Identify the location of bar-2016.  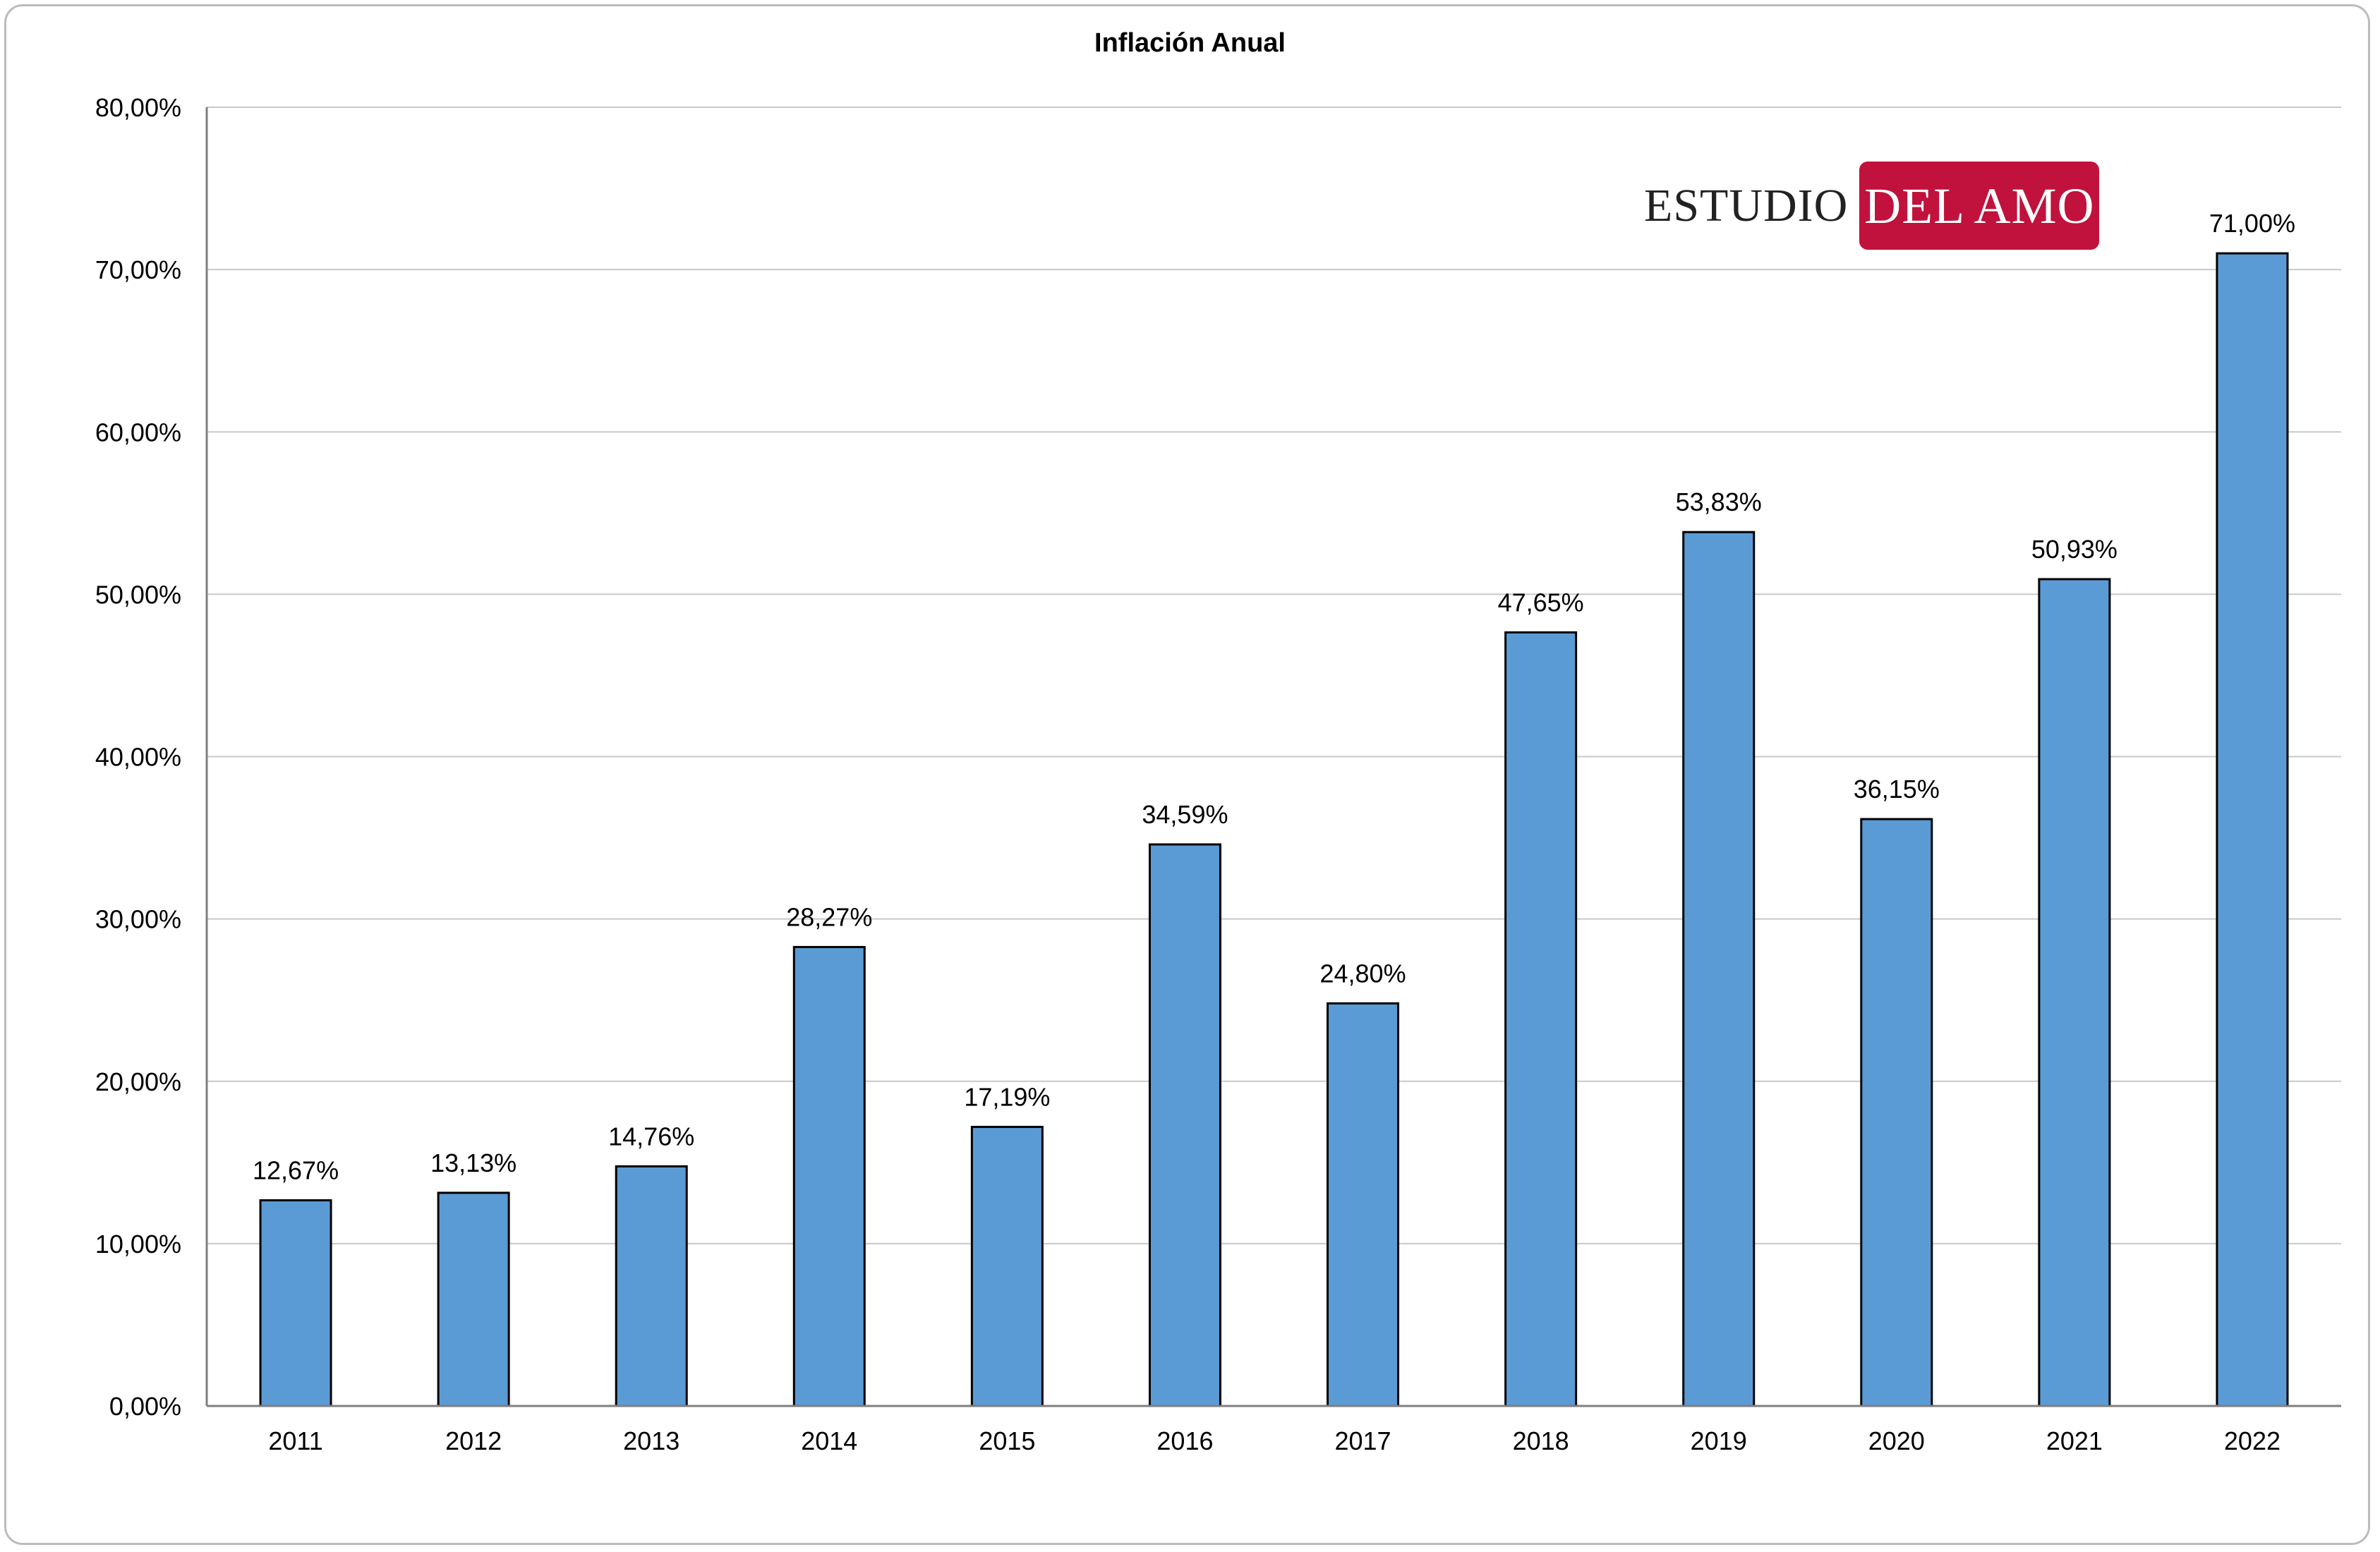
(1185, 1125).